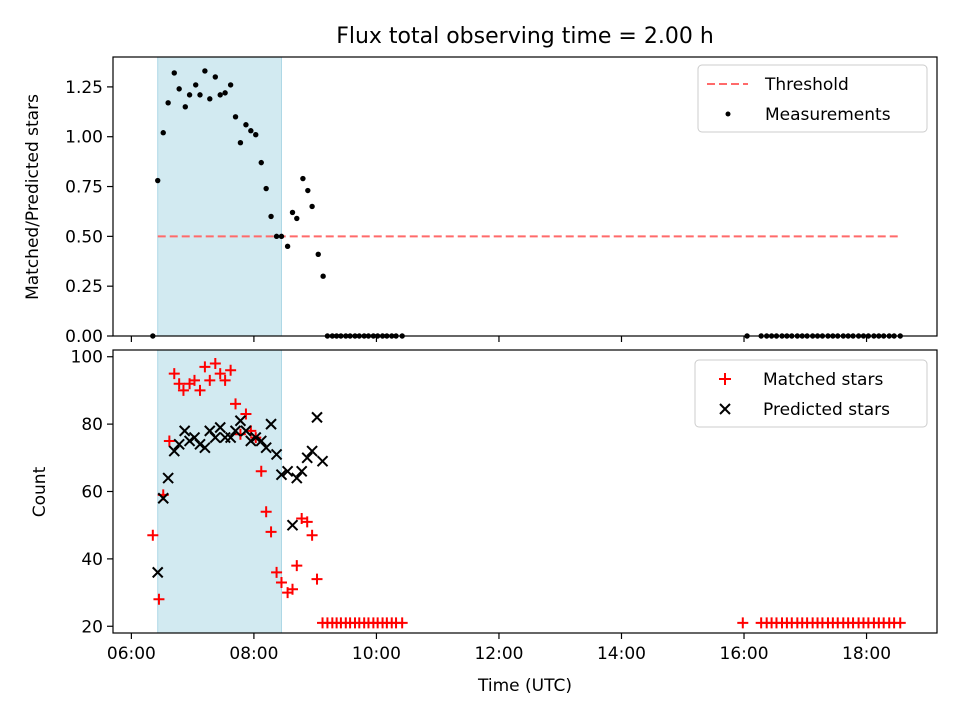 This screenshot has height=720, width=960. I want to click on bottom-highlight-span, so click(219, 491).